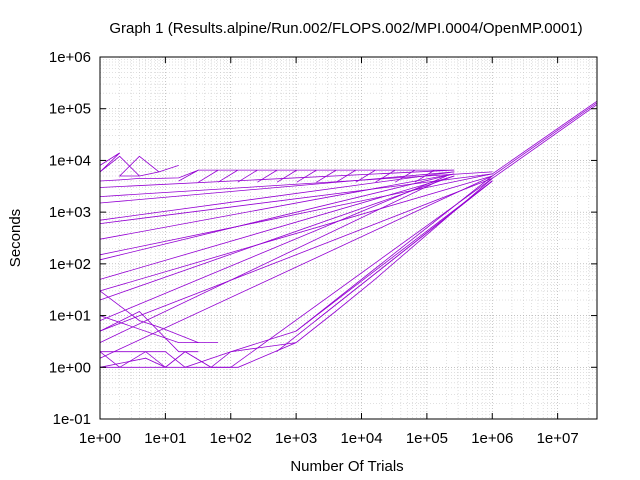  I want to click on y-tick-label: 1e+05, so click(70, 109).